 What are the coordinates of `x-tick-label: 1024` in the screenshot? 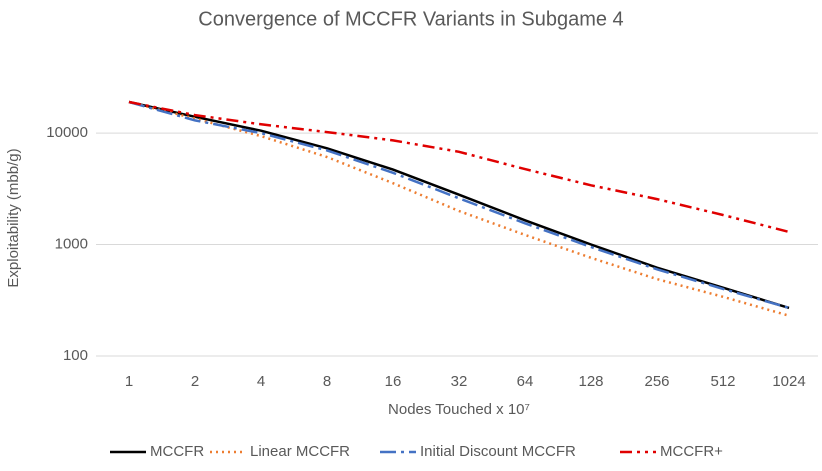 It's located at (788, 381).